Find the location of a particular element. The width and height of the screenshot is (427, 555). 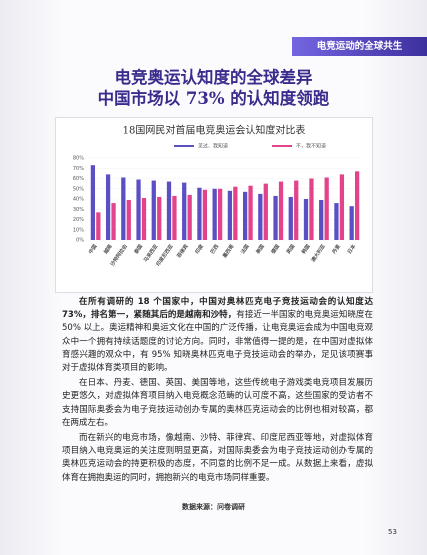

page-number: 53 is located at coordinates (392, 532).